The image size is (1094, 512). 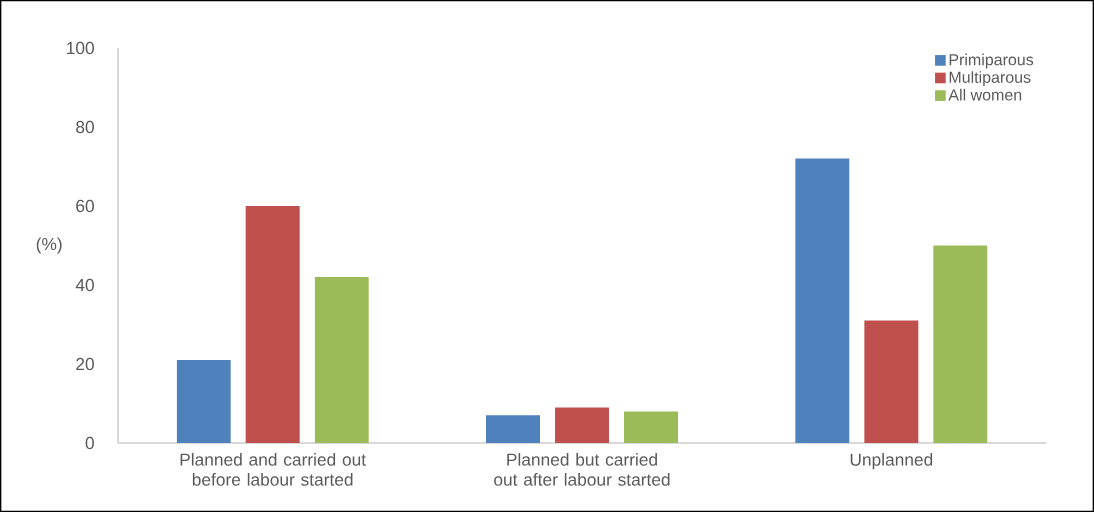 What do you see at coordinates (85, 364) in the screenshot?
I see `y-tick-label: 20` at bounding box center [85, 364].